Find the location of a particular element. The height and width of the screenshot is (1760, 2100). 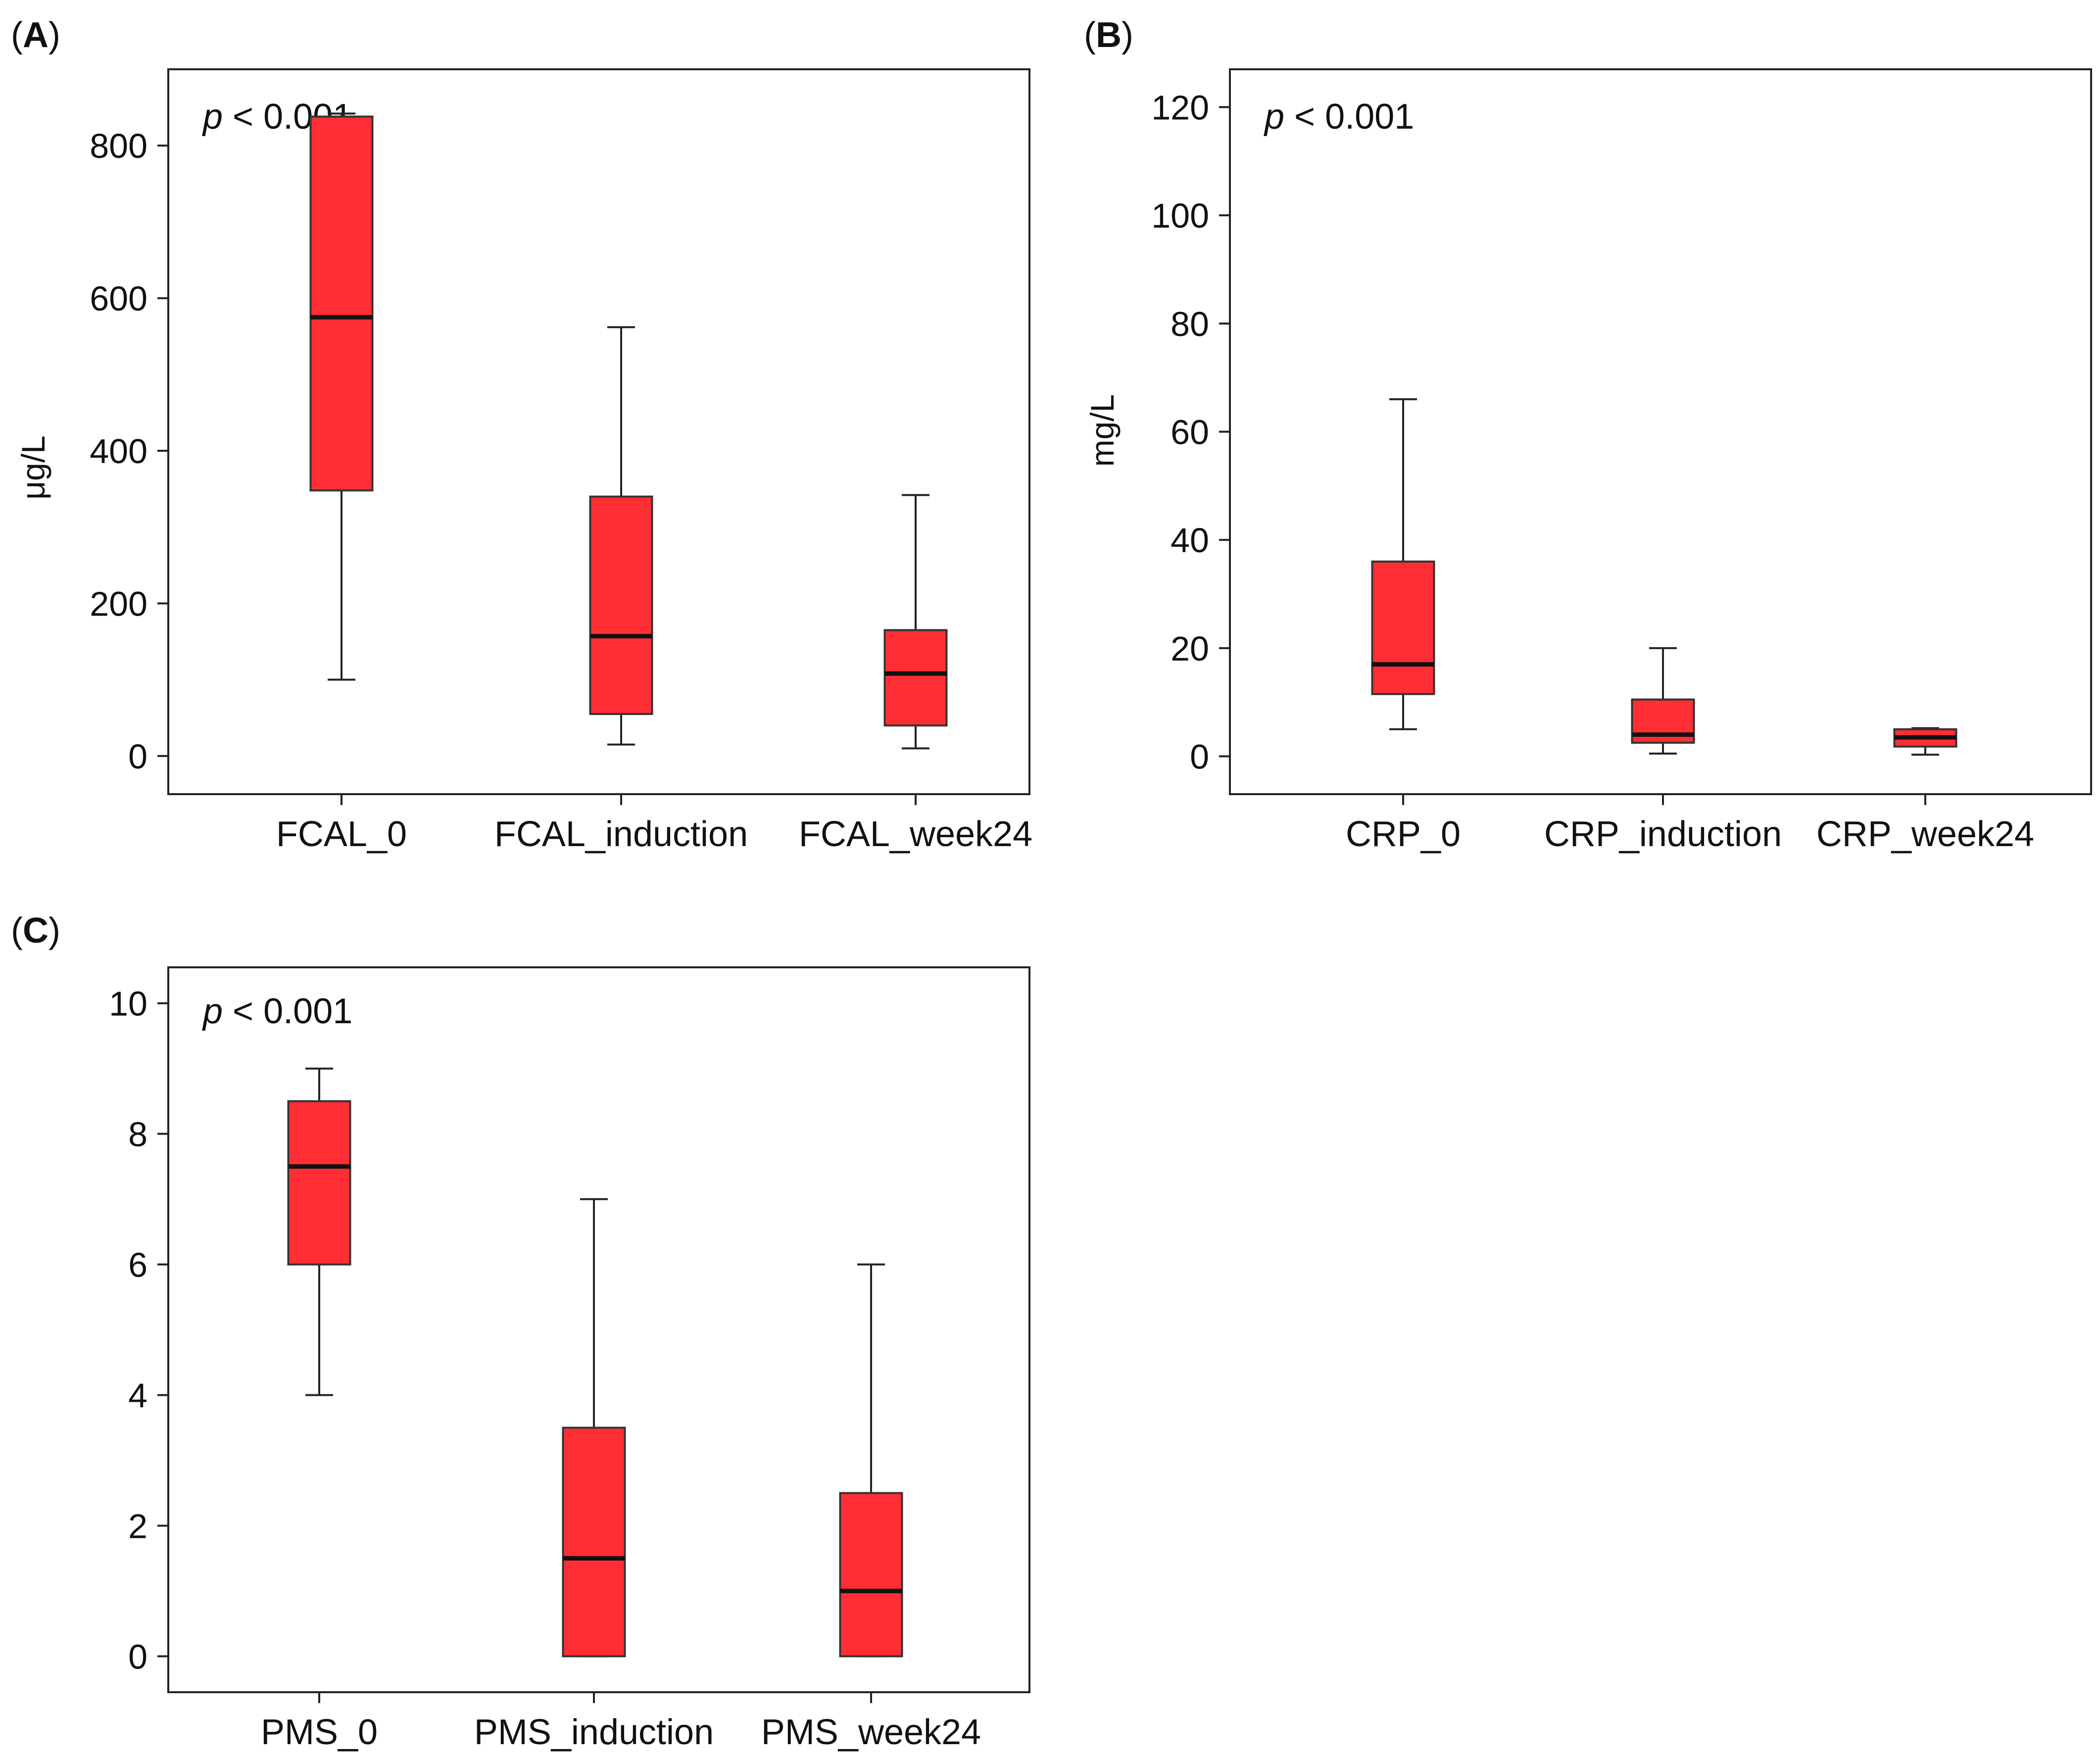

panel-b-ytick-label-2: 40 is located at coordinates (1190, 540).